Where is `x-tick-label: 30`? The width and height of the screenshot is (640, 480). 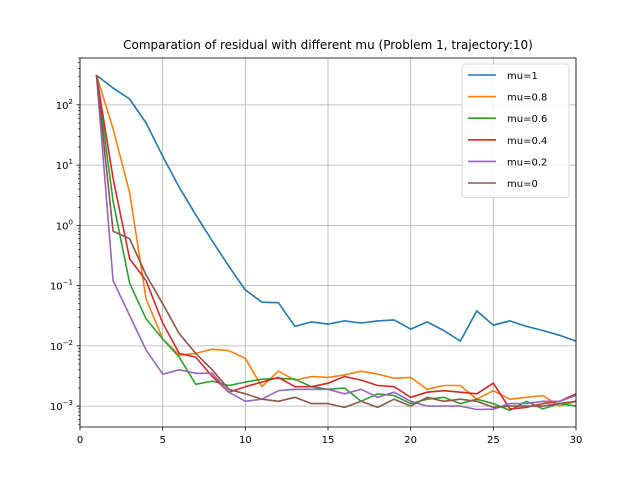 x-tick-label: 30 is located at coordinates (576, 440).